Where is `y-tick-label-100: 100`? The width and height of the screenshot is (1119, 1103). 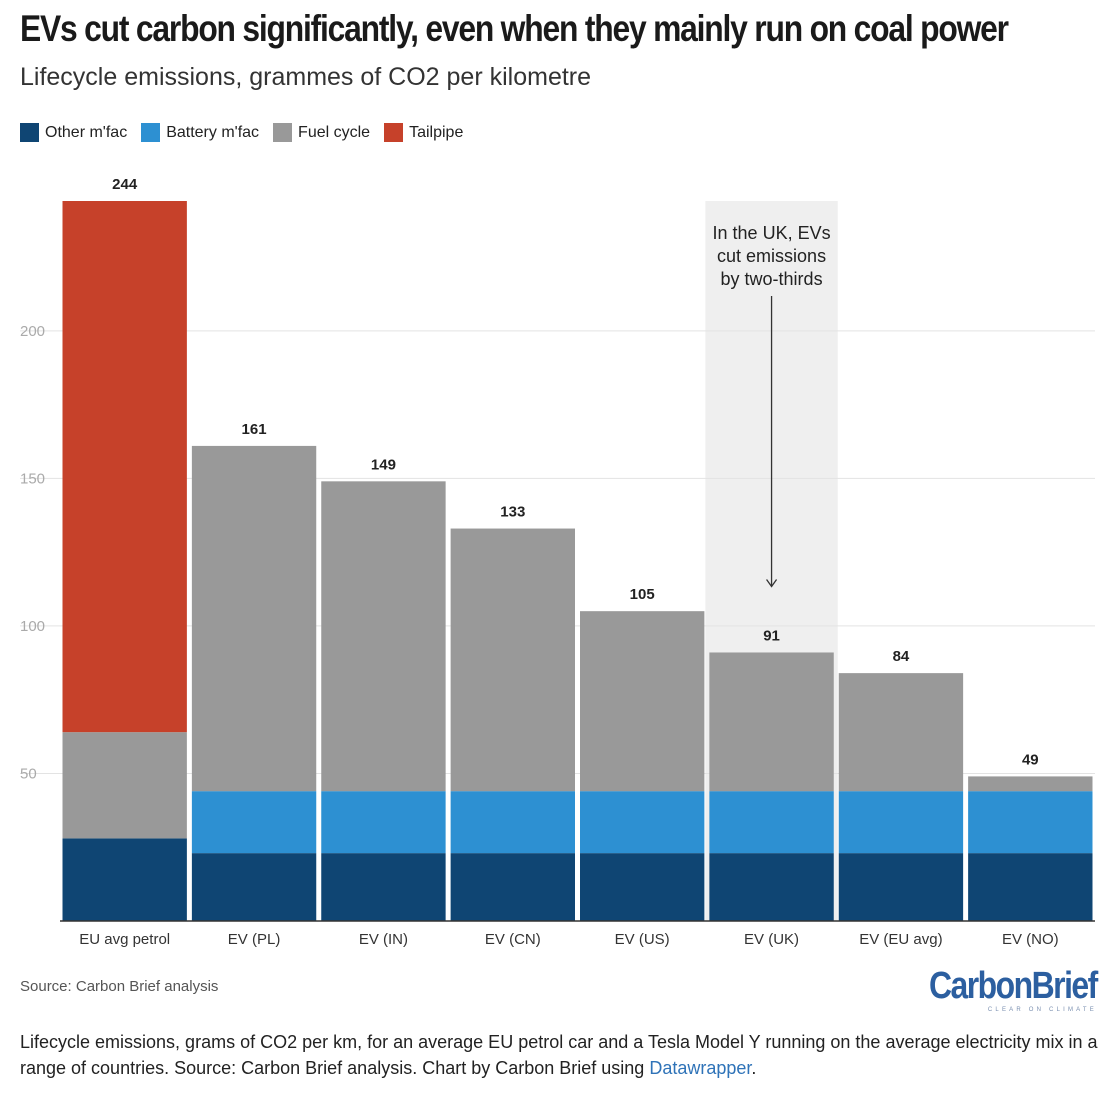
y-tick-label-100: 100 is located at coordinates (32, 626).